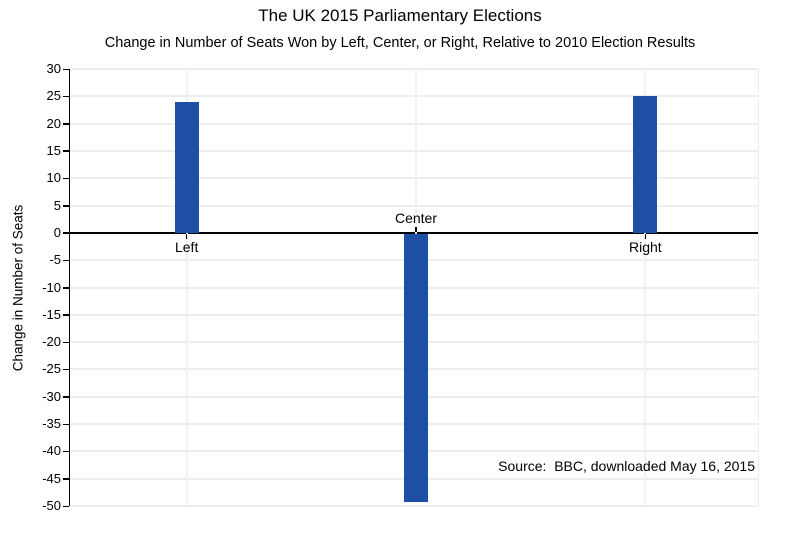 The image size is (800, 550). What do you see at coordinates (186, 246) in the screenshot?
I see `category-label-left: Left` at bounding box center [186, 246].